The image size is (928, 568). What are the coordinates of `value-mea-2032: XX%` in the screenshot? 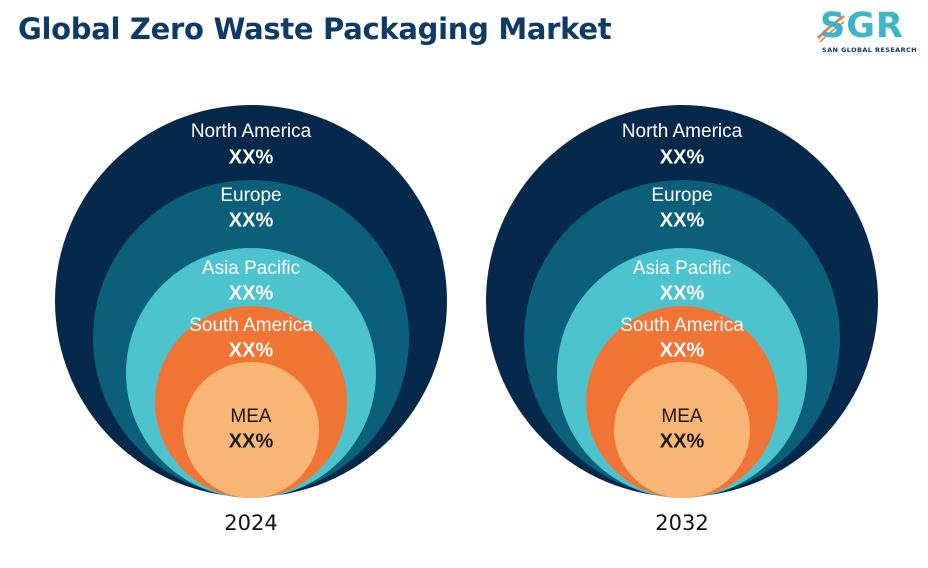 It's located at (682, 441).